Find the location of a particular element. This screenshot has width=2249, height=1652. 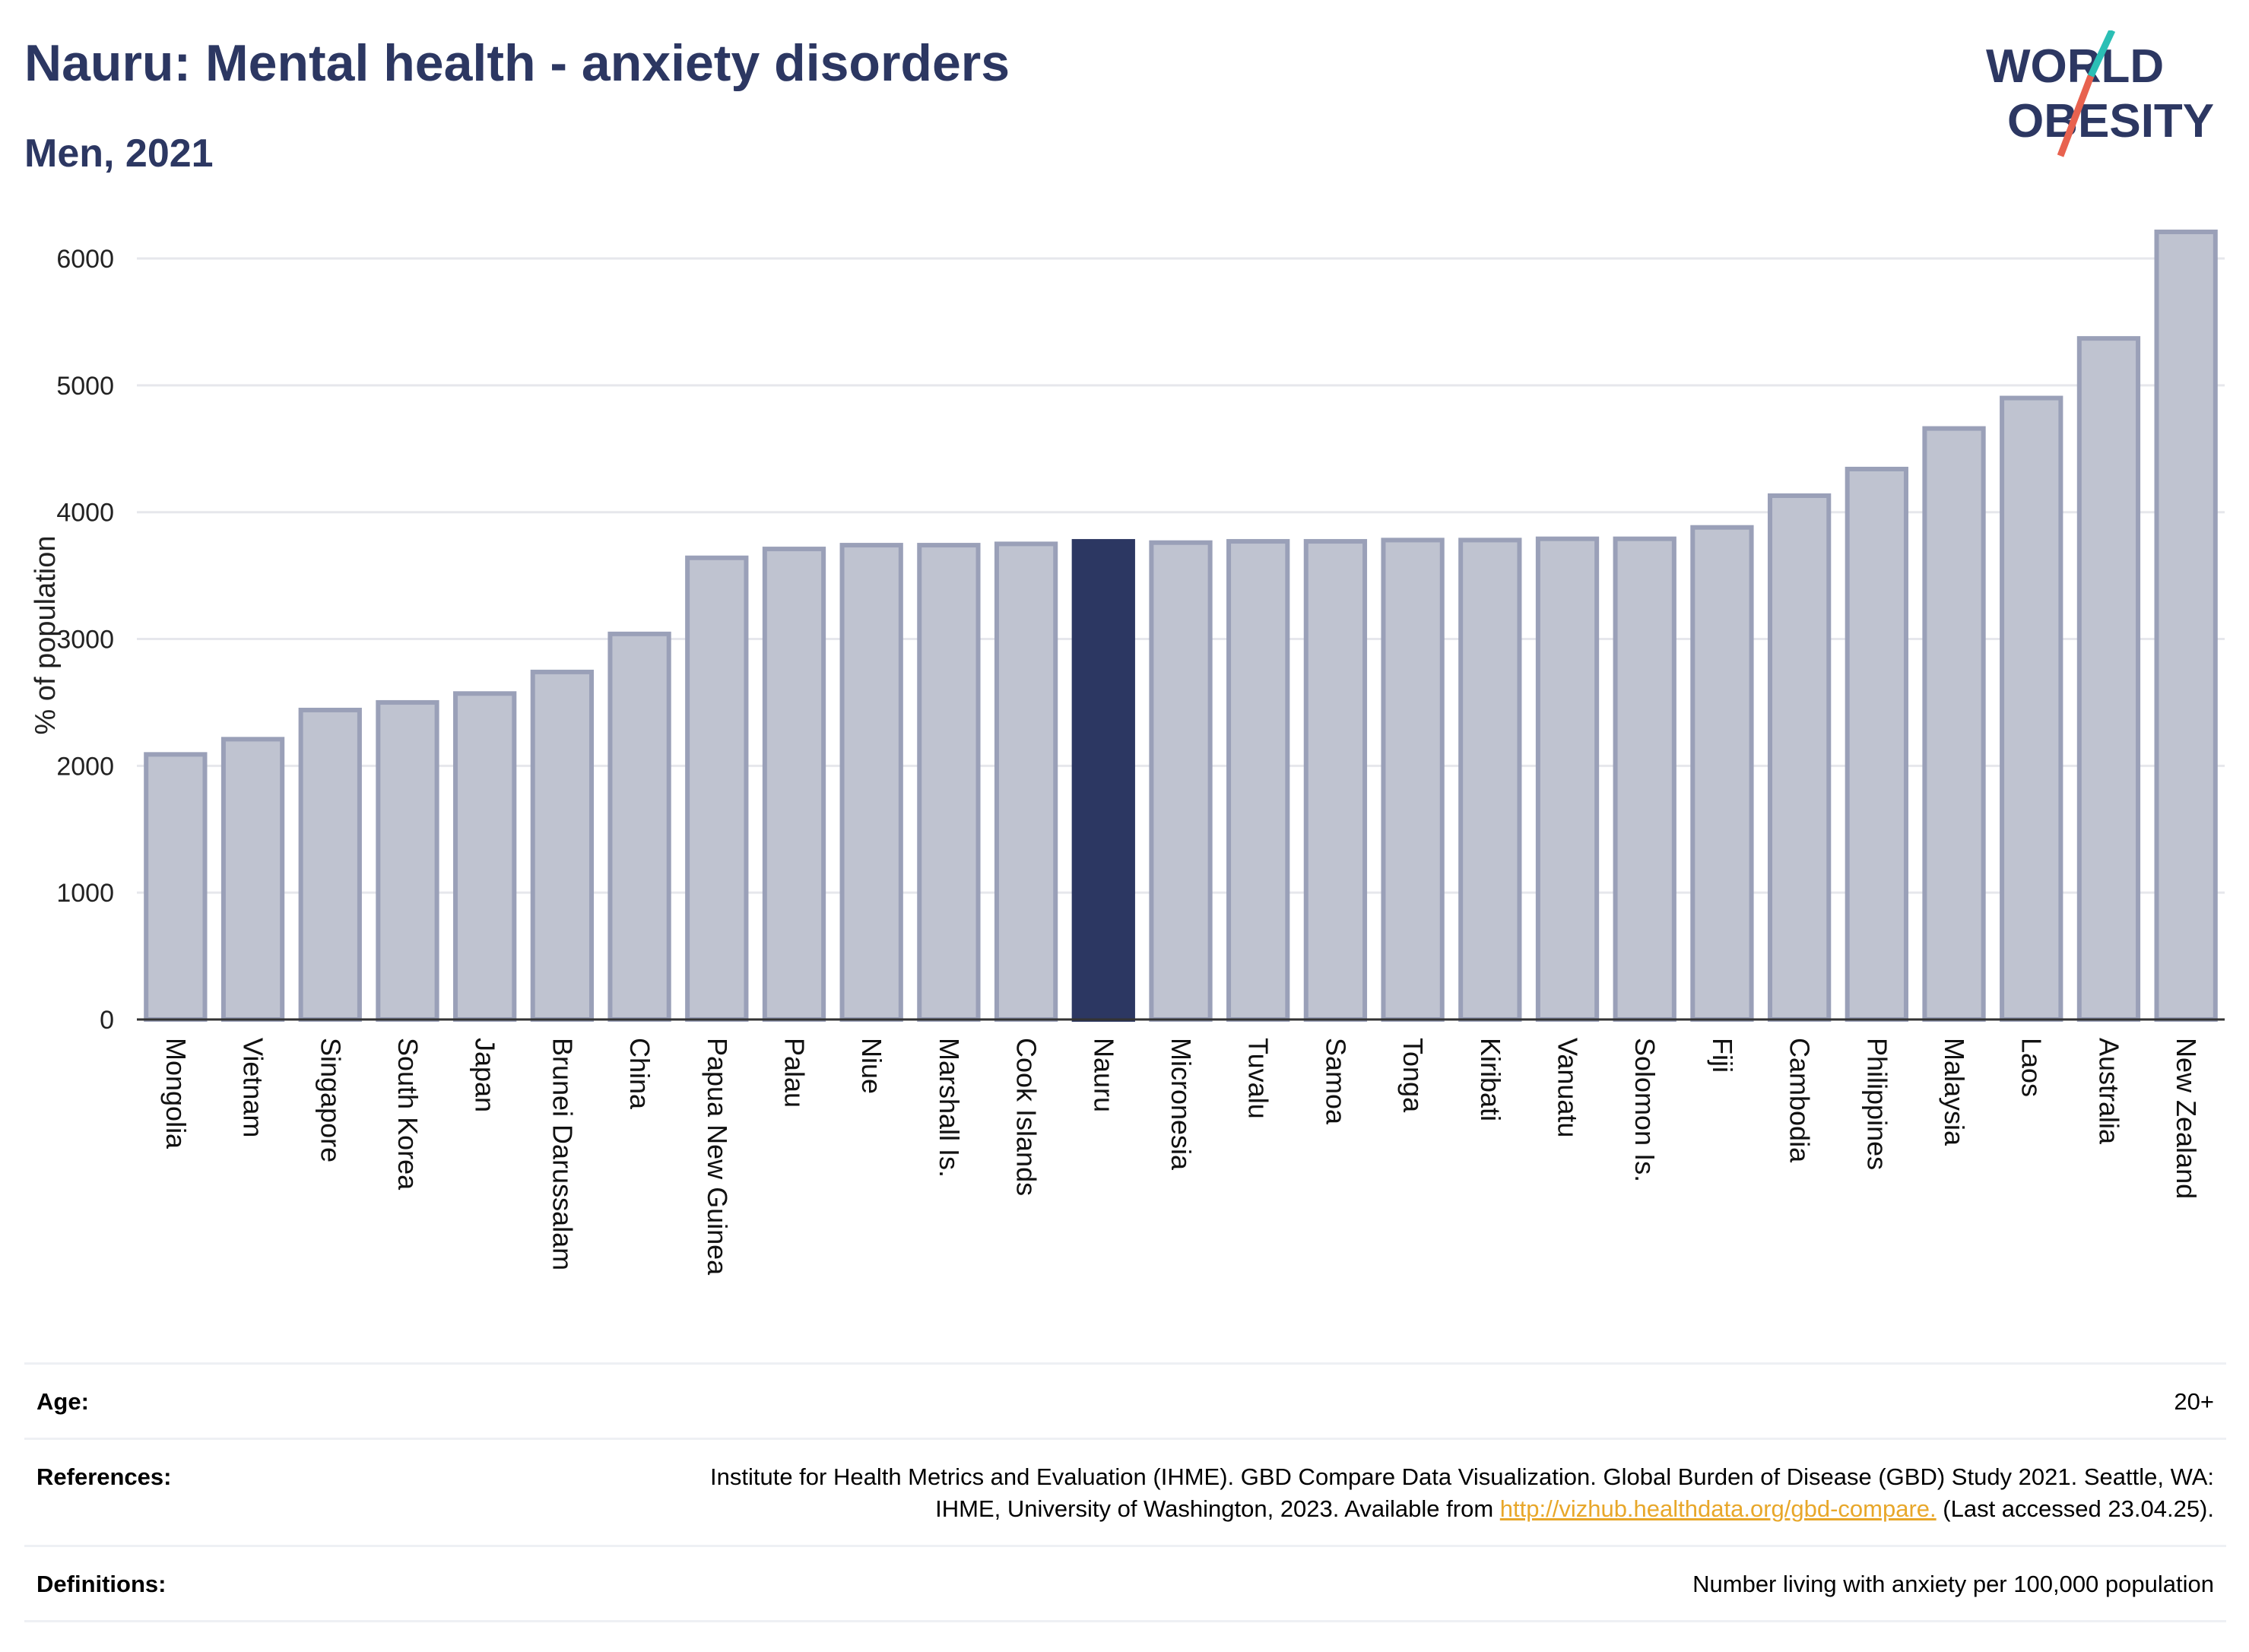

x-tick-label: Malaysia is located at coordinates (1954, 1092).